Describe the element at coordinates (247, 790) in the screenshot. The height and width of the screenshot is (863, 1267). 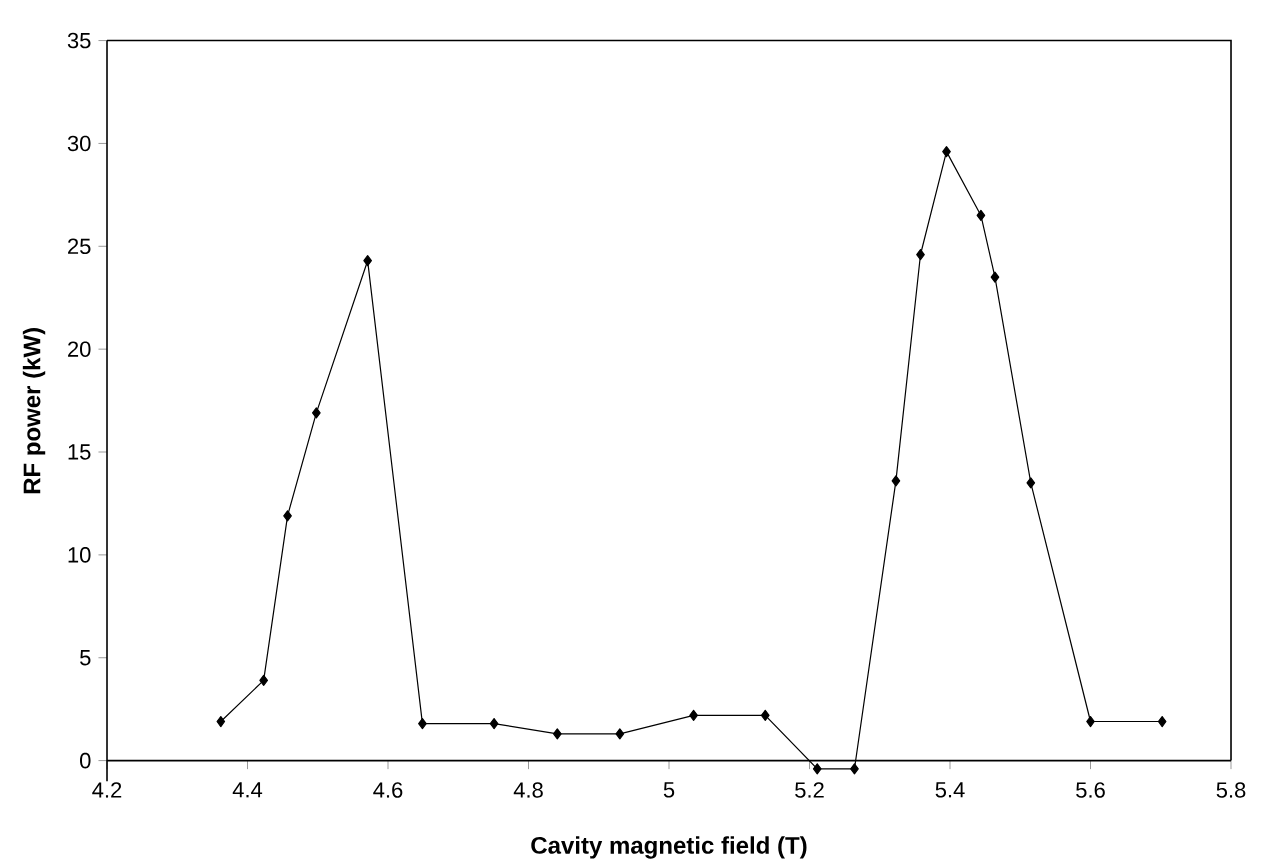
I see `x-tick-label: 4.4` at that location.